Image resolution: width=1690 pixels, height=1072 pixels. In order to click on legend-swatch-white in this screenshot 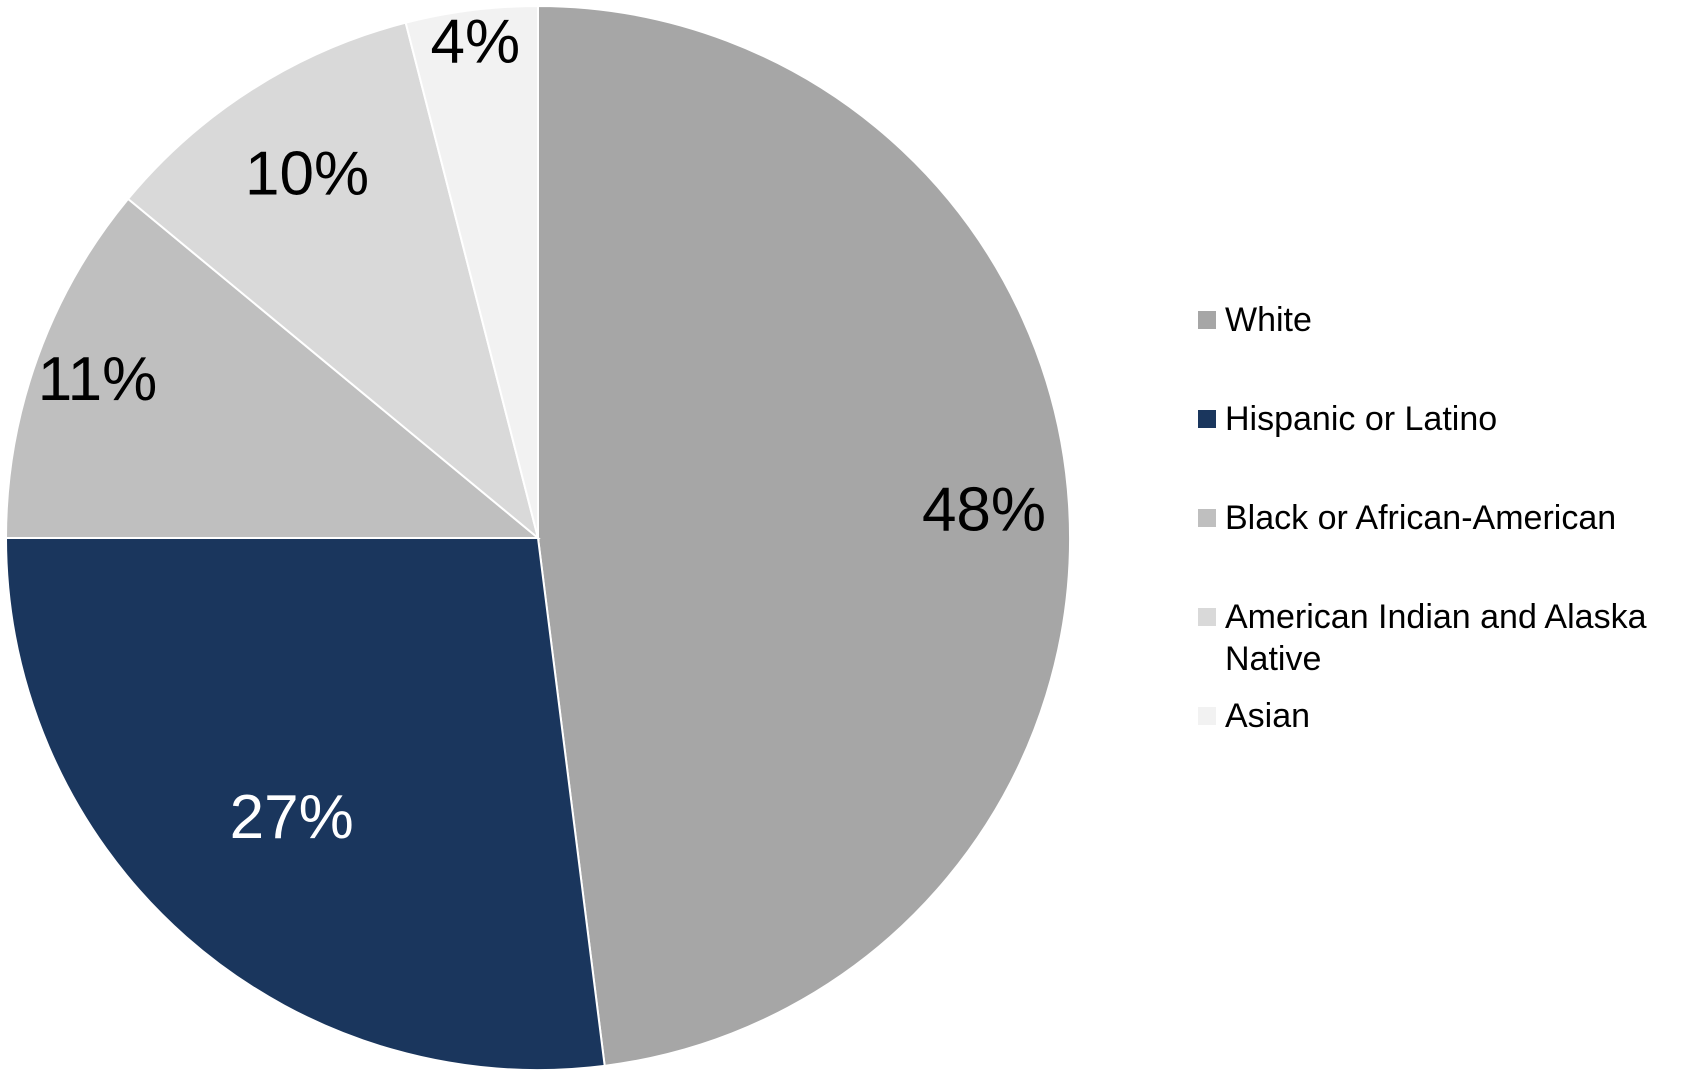, I will do `click(1207, 320)`.